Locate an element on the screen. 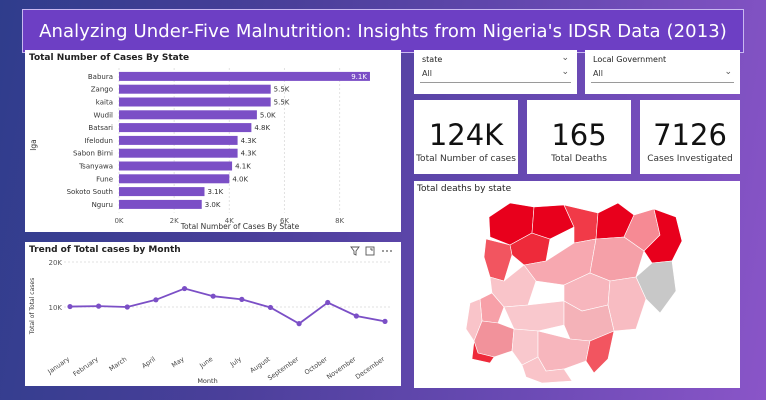 The width and height of the screenshot is (766, 400). line-x-tick-label: February is located at coordinates (86, 366).